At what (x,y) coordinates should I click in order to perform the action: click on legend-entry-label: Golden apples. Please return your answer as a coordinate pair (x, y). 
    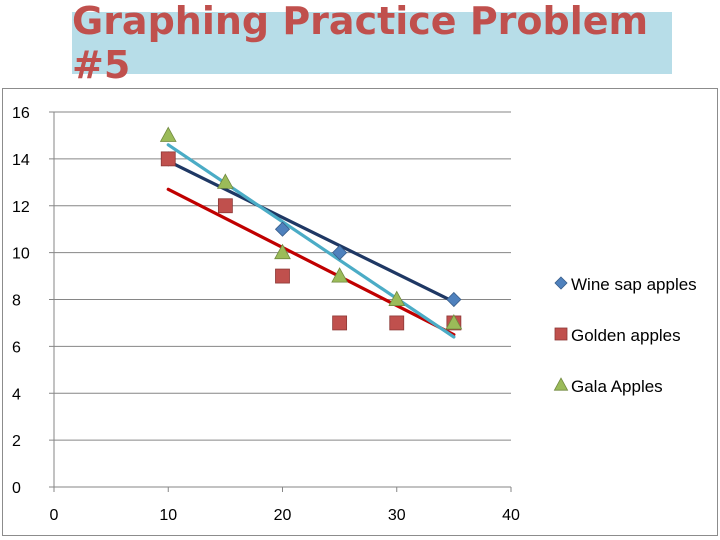
    Looking at the image, I should click on (626, 335).